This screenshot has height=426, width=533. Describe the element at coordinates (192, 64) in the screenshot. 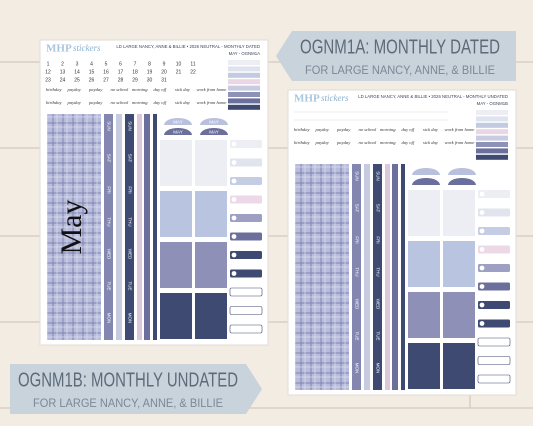

I see `date-number: 11` at that location.